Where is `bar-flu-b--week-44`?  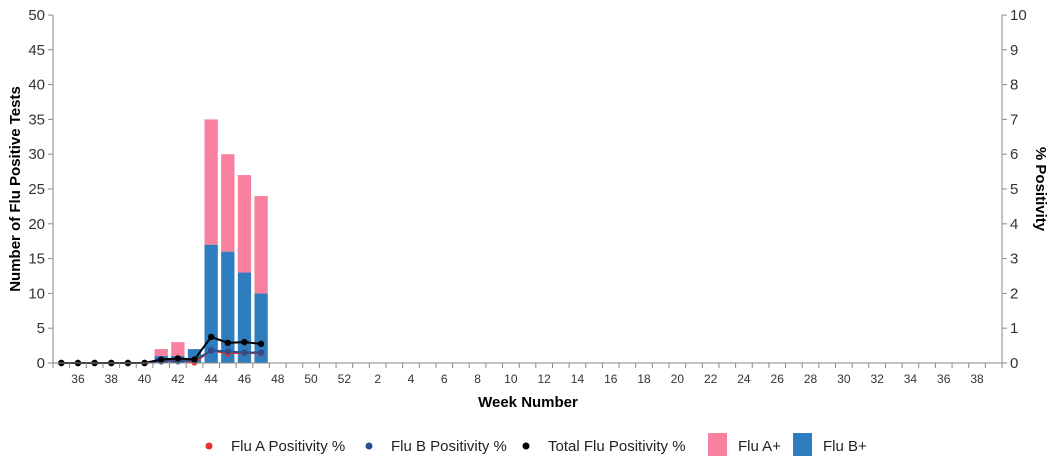
bar-flu-b--week-44 is located at coordinates (211, 303).